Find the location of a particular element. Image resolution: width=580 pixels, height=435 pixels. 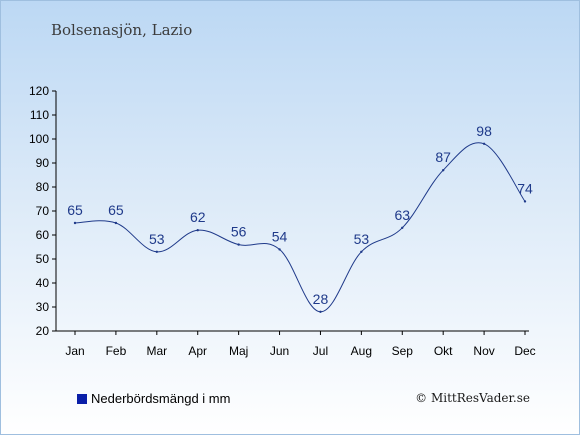

x-tick-label: Aug is located at coordinates (361, 351).